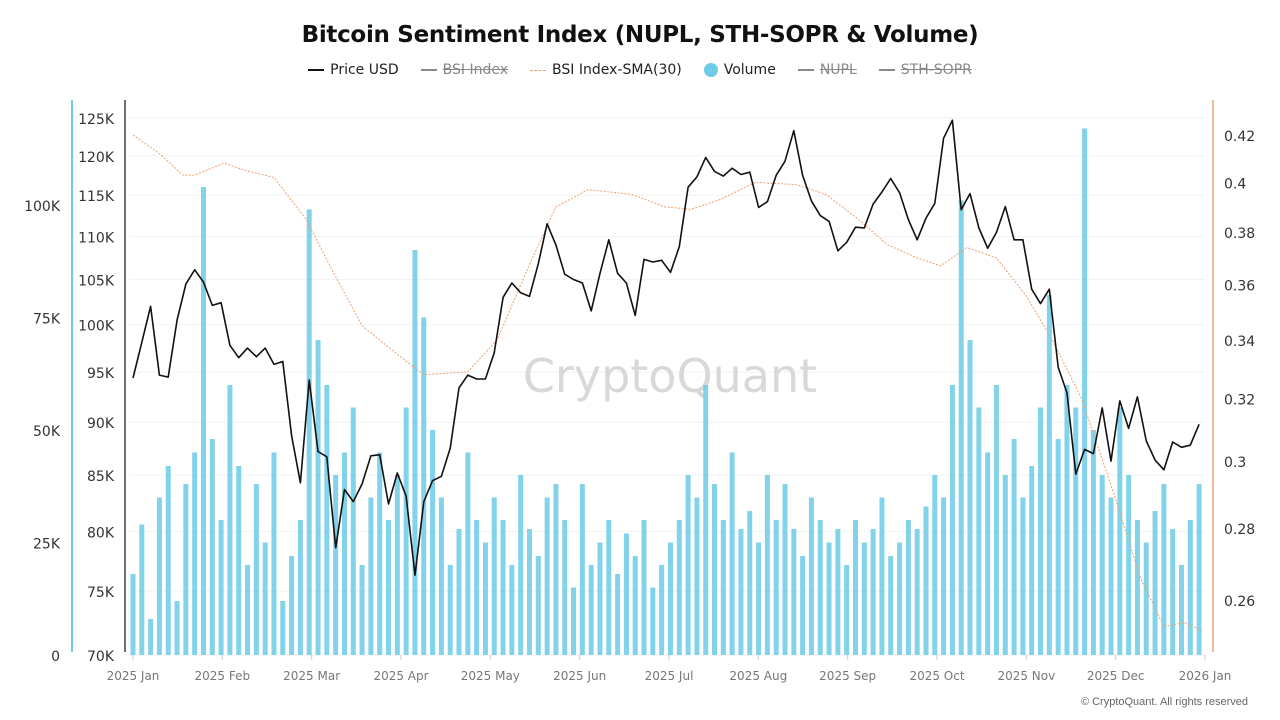 The width and height of the screenshot is (1280, 720). I want to click on volume-axis-tick: 50K, so click(47, 432).